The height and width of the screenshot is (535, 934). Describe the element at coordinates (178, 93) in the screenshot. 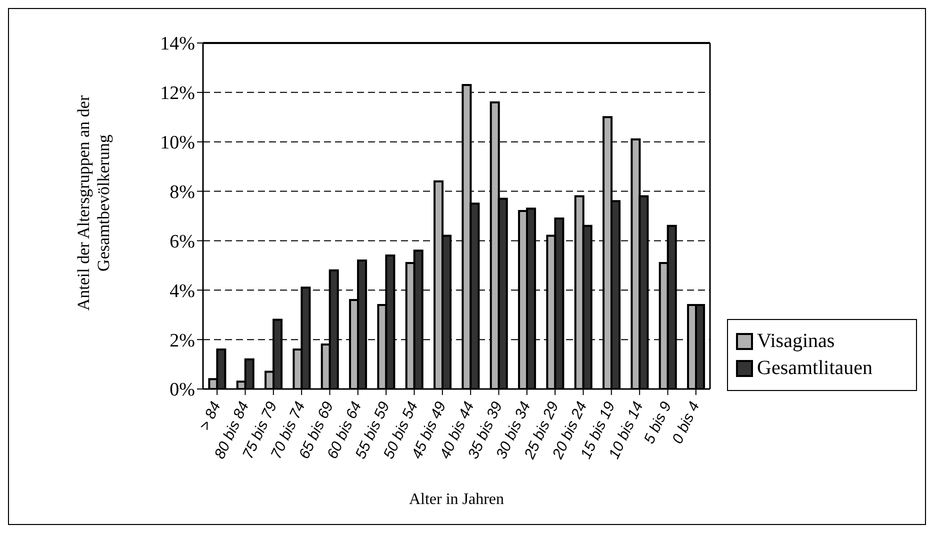

I see `y-tick-label: 12%` at that location.